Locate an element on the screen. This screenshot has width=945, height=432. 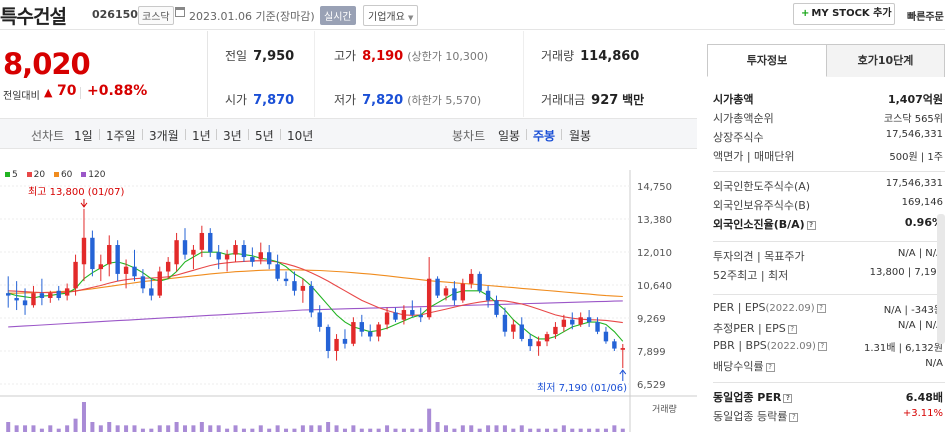
info-row: 외국인보유주식수(B) 169,146 is located at coordinates (828, 205).